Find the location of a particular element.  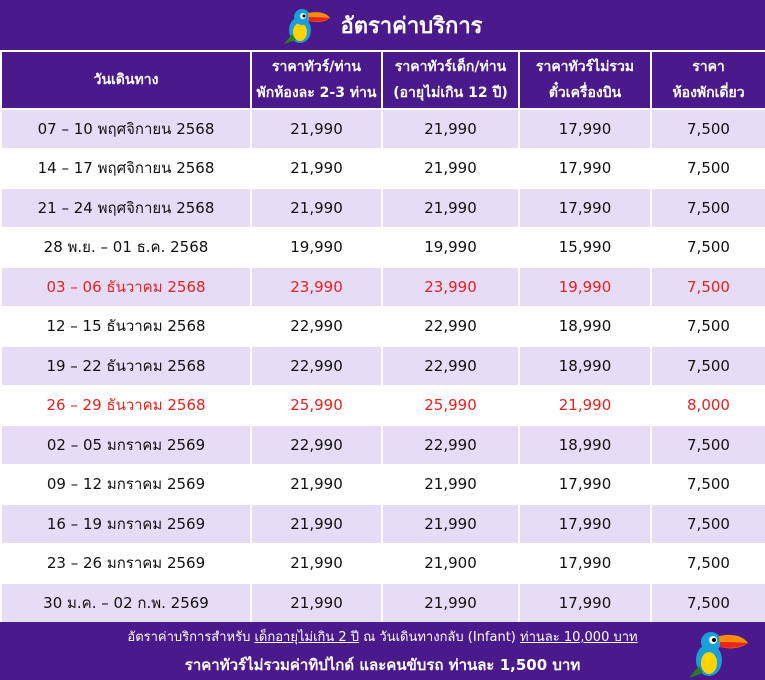

date-cell: 07 – 10 พฤศจิกายน 2568 is located at coordinates (126, 129).